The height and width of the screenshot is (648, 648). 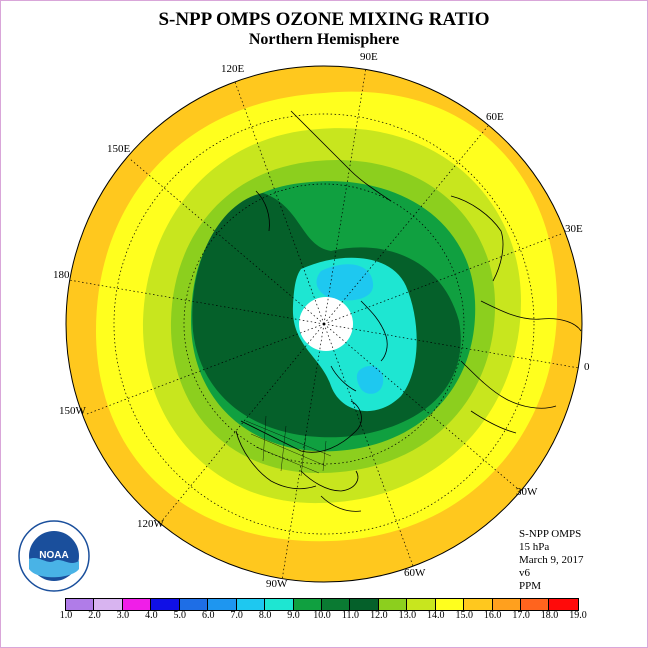 What do you see at coordinates (524, 573) in the screenshot?
I see `info-version: v6` at bounding box center [524, 573].